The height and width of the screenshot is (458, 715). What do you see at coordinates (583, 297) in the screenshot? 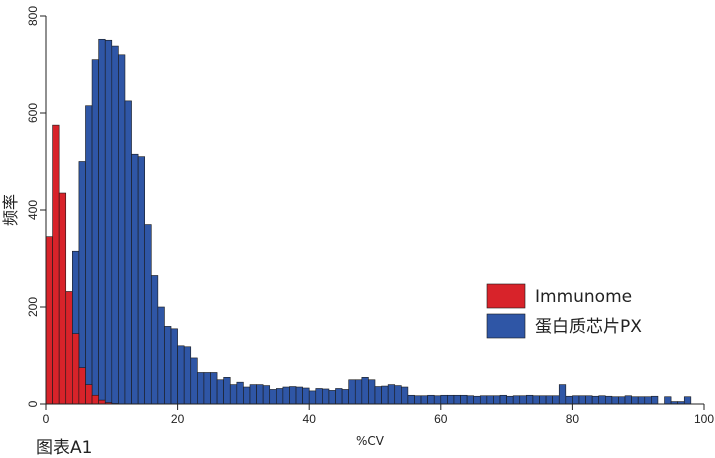
I see `legend-label: Immunome` at bounding box center [583, 297].